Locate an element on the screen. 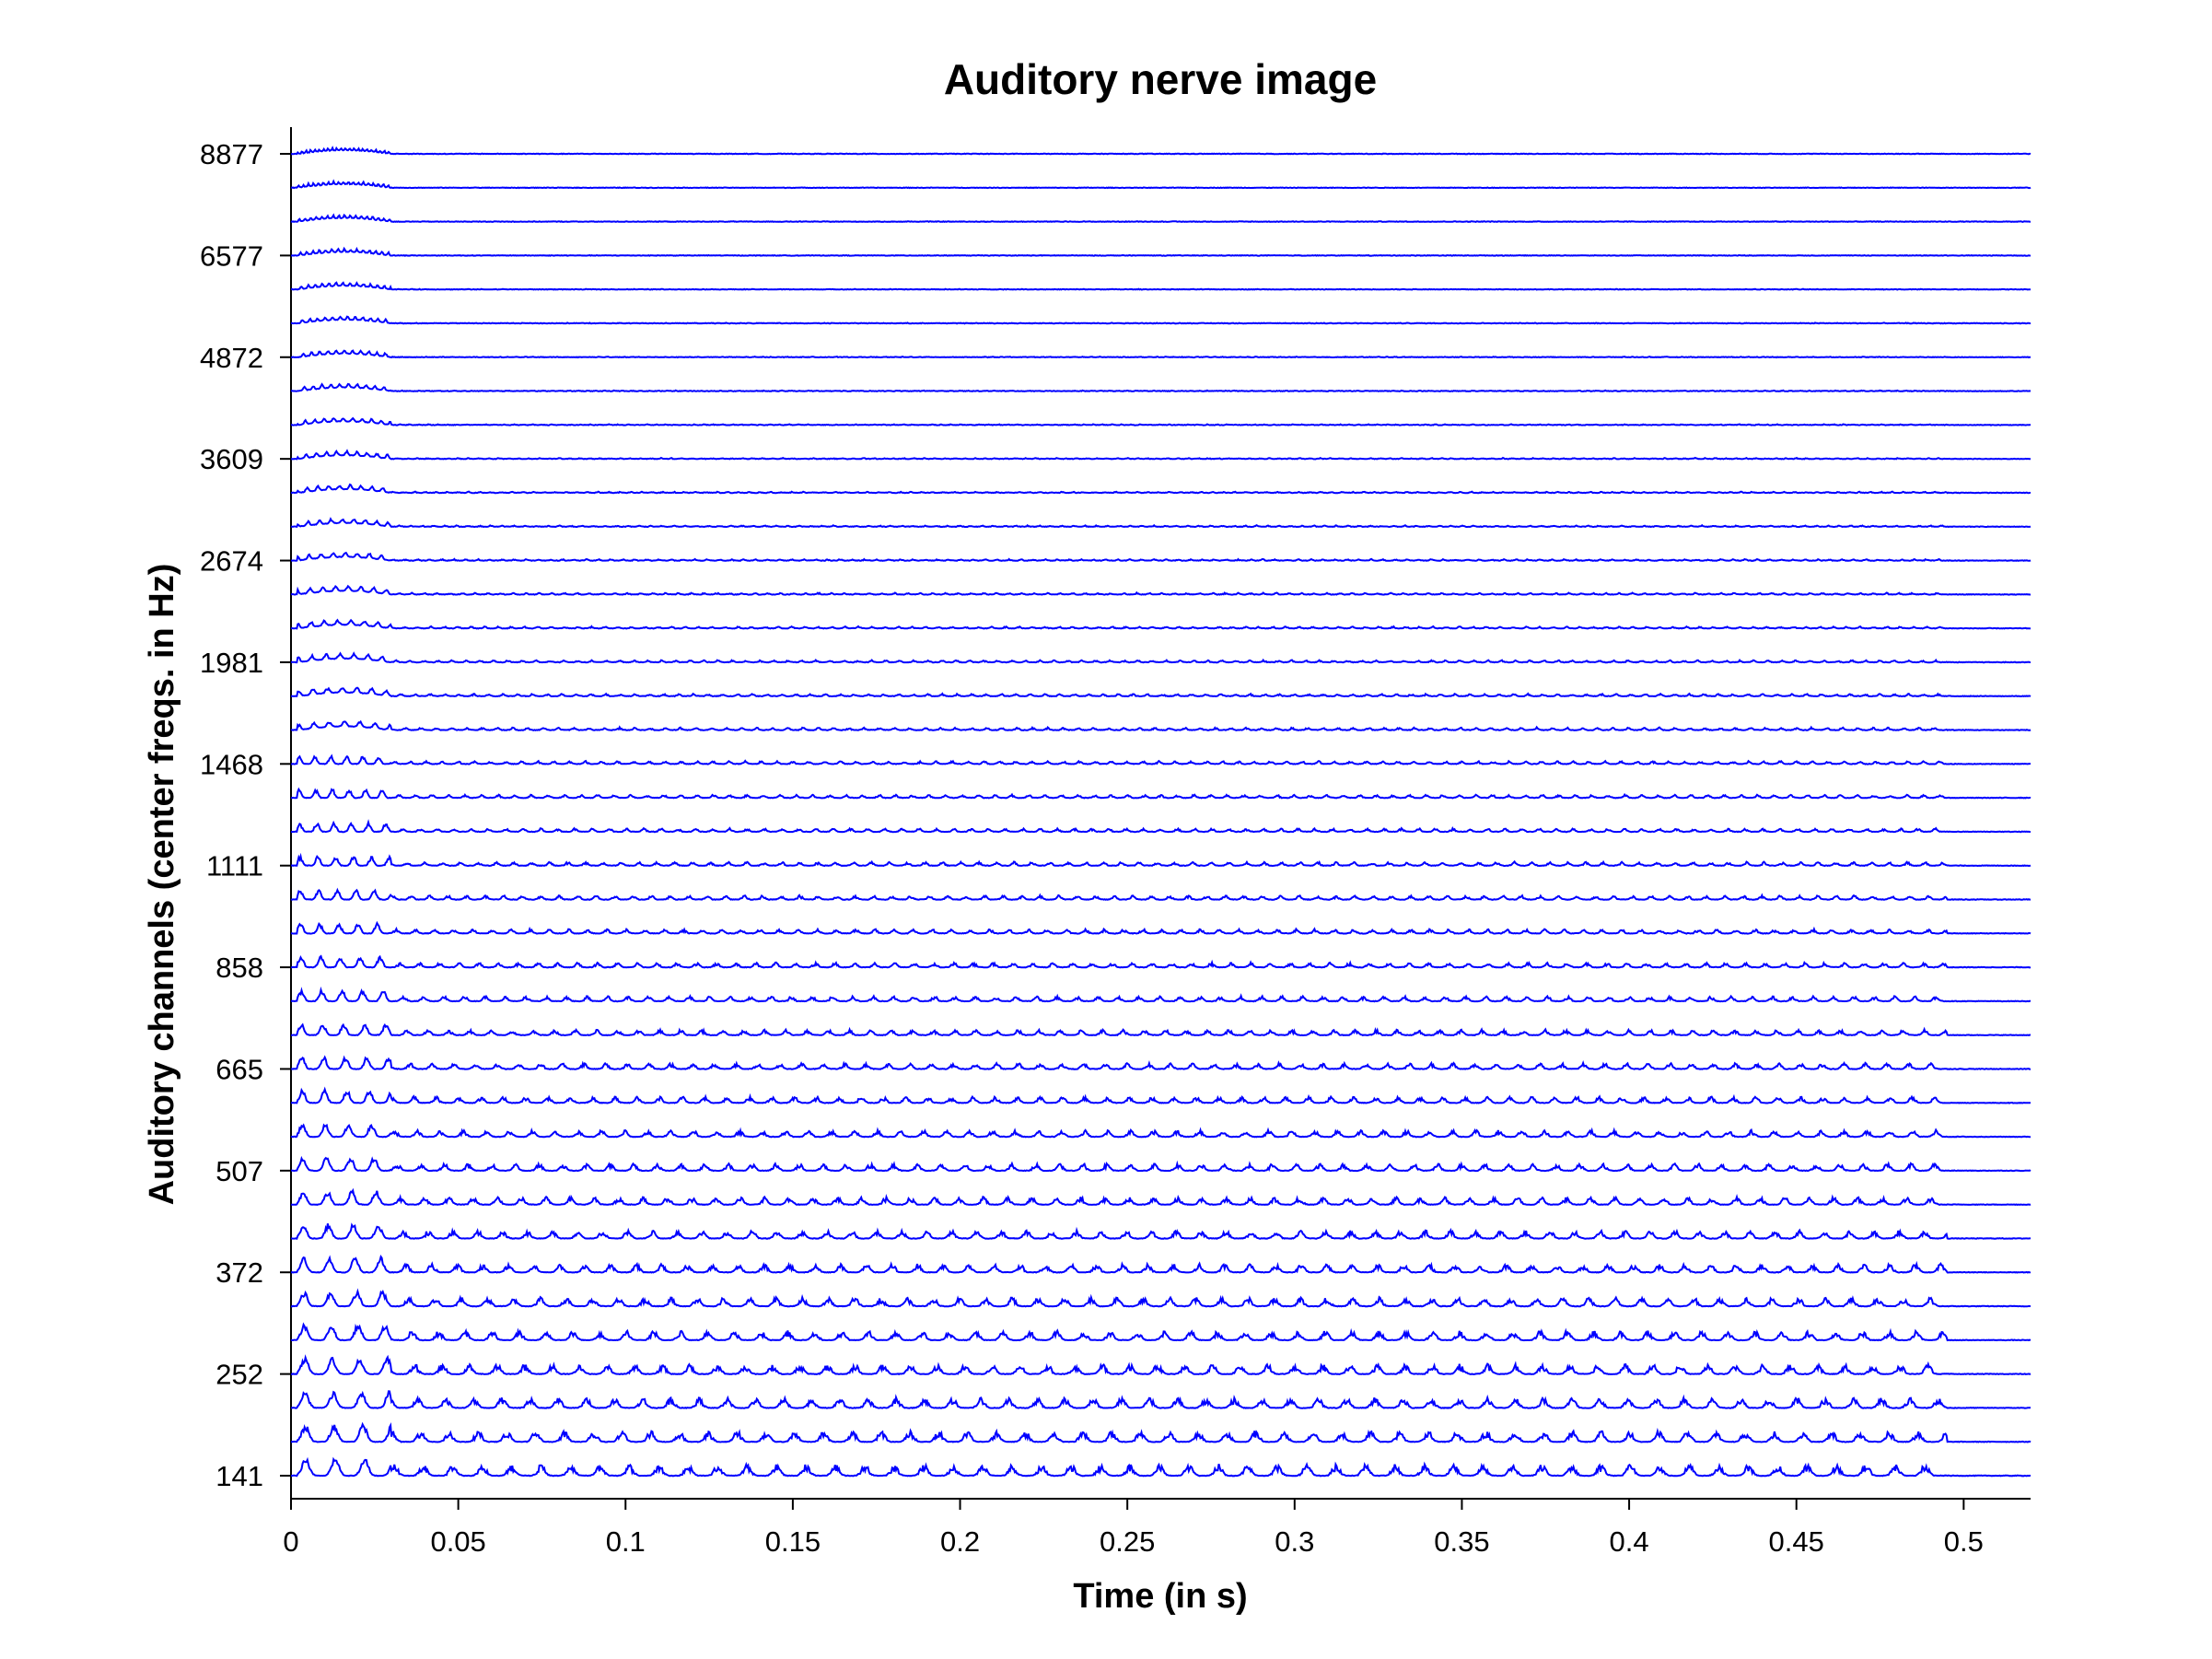 This screenshot has height=1659, width=2212. y-tick-label: 665 is located at coordinates (239, 1069).